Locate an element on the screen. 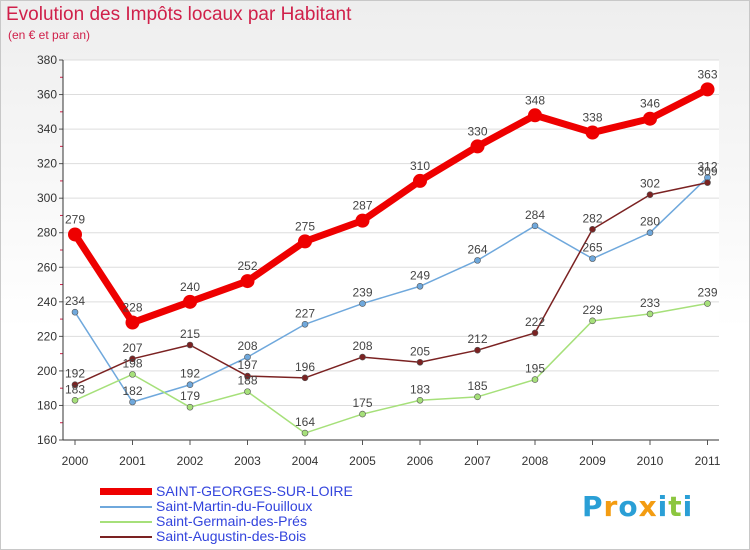  data-label: 207 is located at coordinates (132, 348).